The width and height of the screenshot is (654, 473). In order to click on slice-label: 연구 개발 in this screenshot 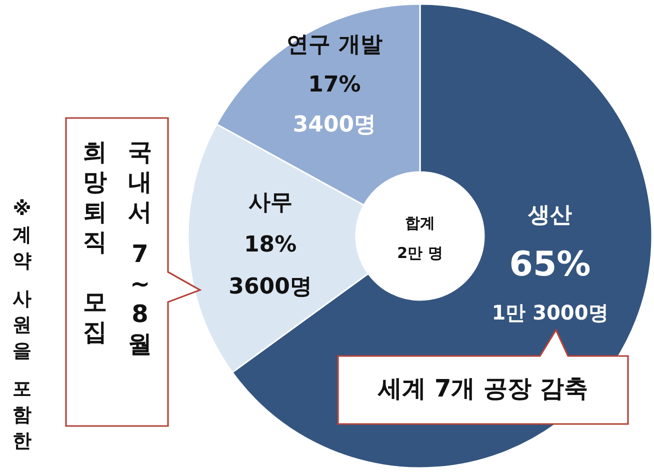, I will do `click(334, 45)`.